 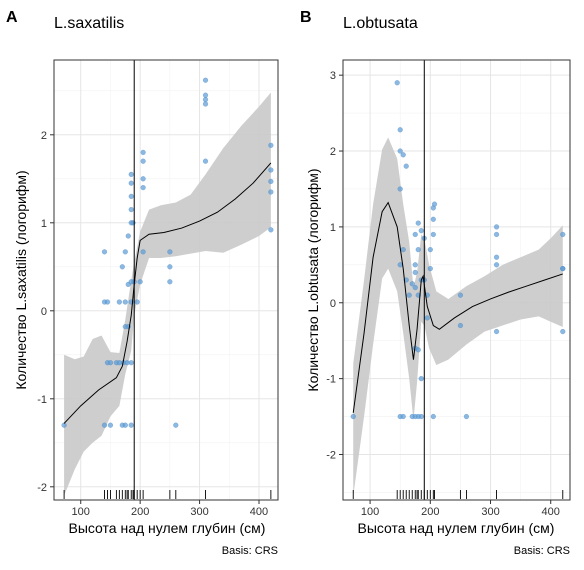 What do you see at coordinates (333, 76) in the screenshot?
I see `panel-b-y-tick-label: 3` at bounding box center [333, 76].